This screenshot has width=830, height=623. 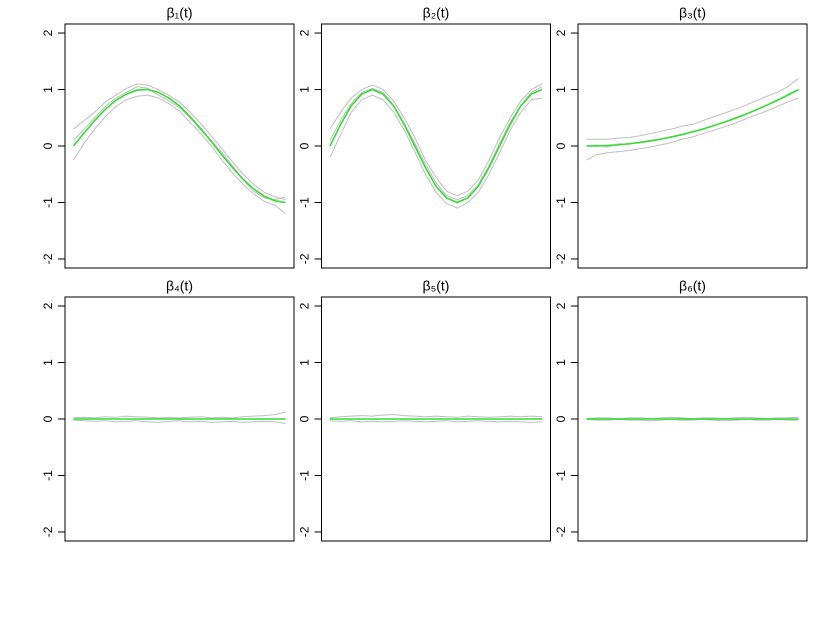 What do you see at coordinates (692, 13) in the screenshot?
I see `panel-title: β₃(t)` at bounding box center [692, 13].